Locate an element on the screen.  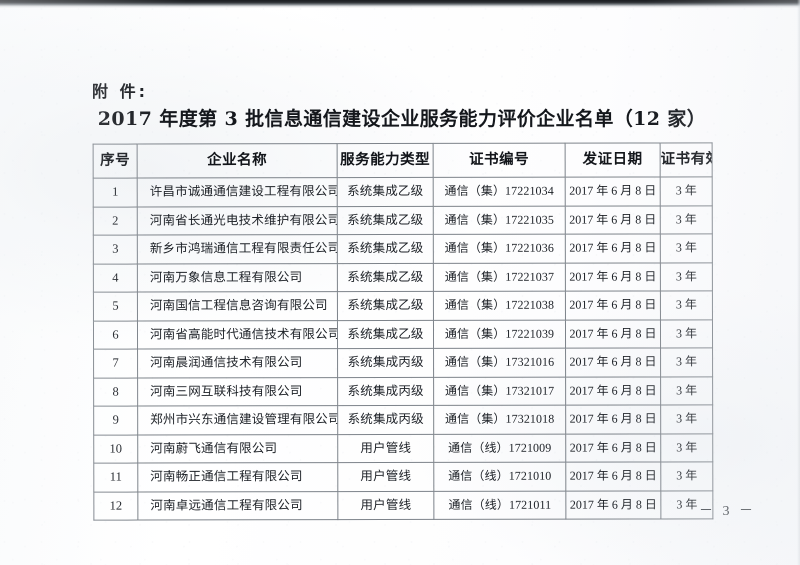
cell-name: 河南万象信息工程有限公司 is located at coordinates (237, 278).